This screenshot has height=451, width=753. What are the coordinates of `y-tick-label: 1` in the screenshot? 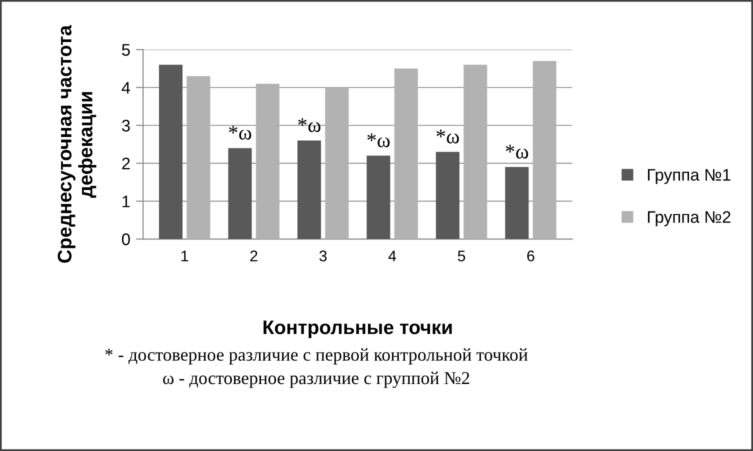 It's located at (126, 202).